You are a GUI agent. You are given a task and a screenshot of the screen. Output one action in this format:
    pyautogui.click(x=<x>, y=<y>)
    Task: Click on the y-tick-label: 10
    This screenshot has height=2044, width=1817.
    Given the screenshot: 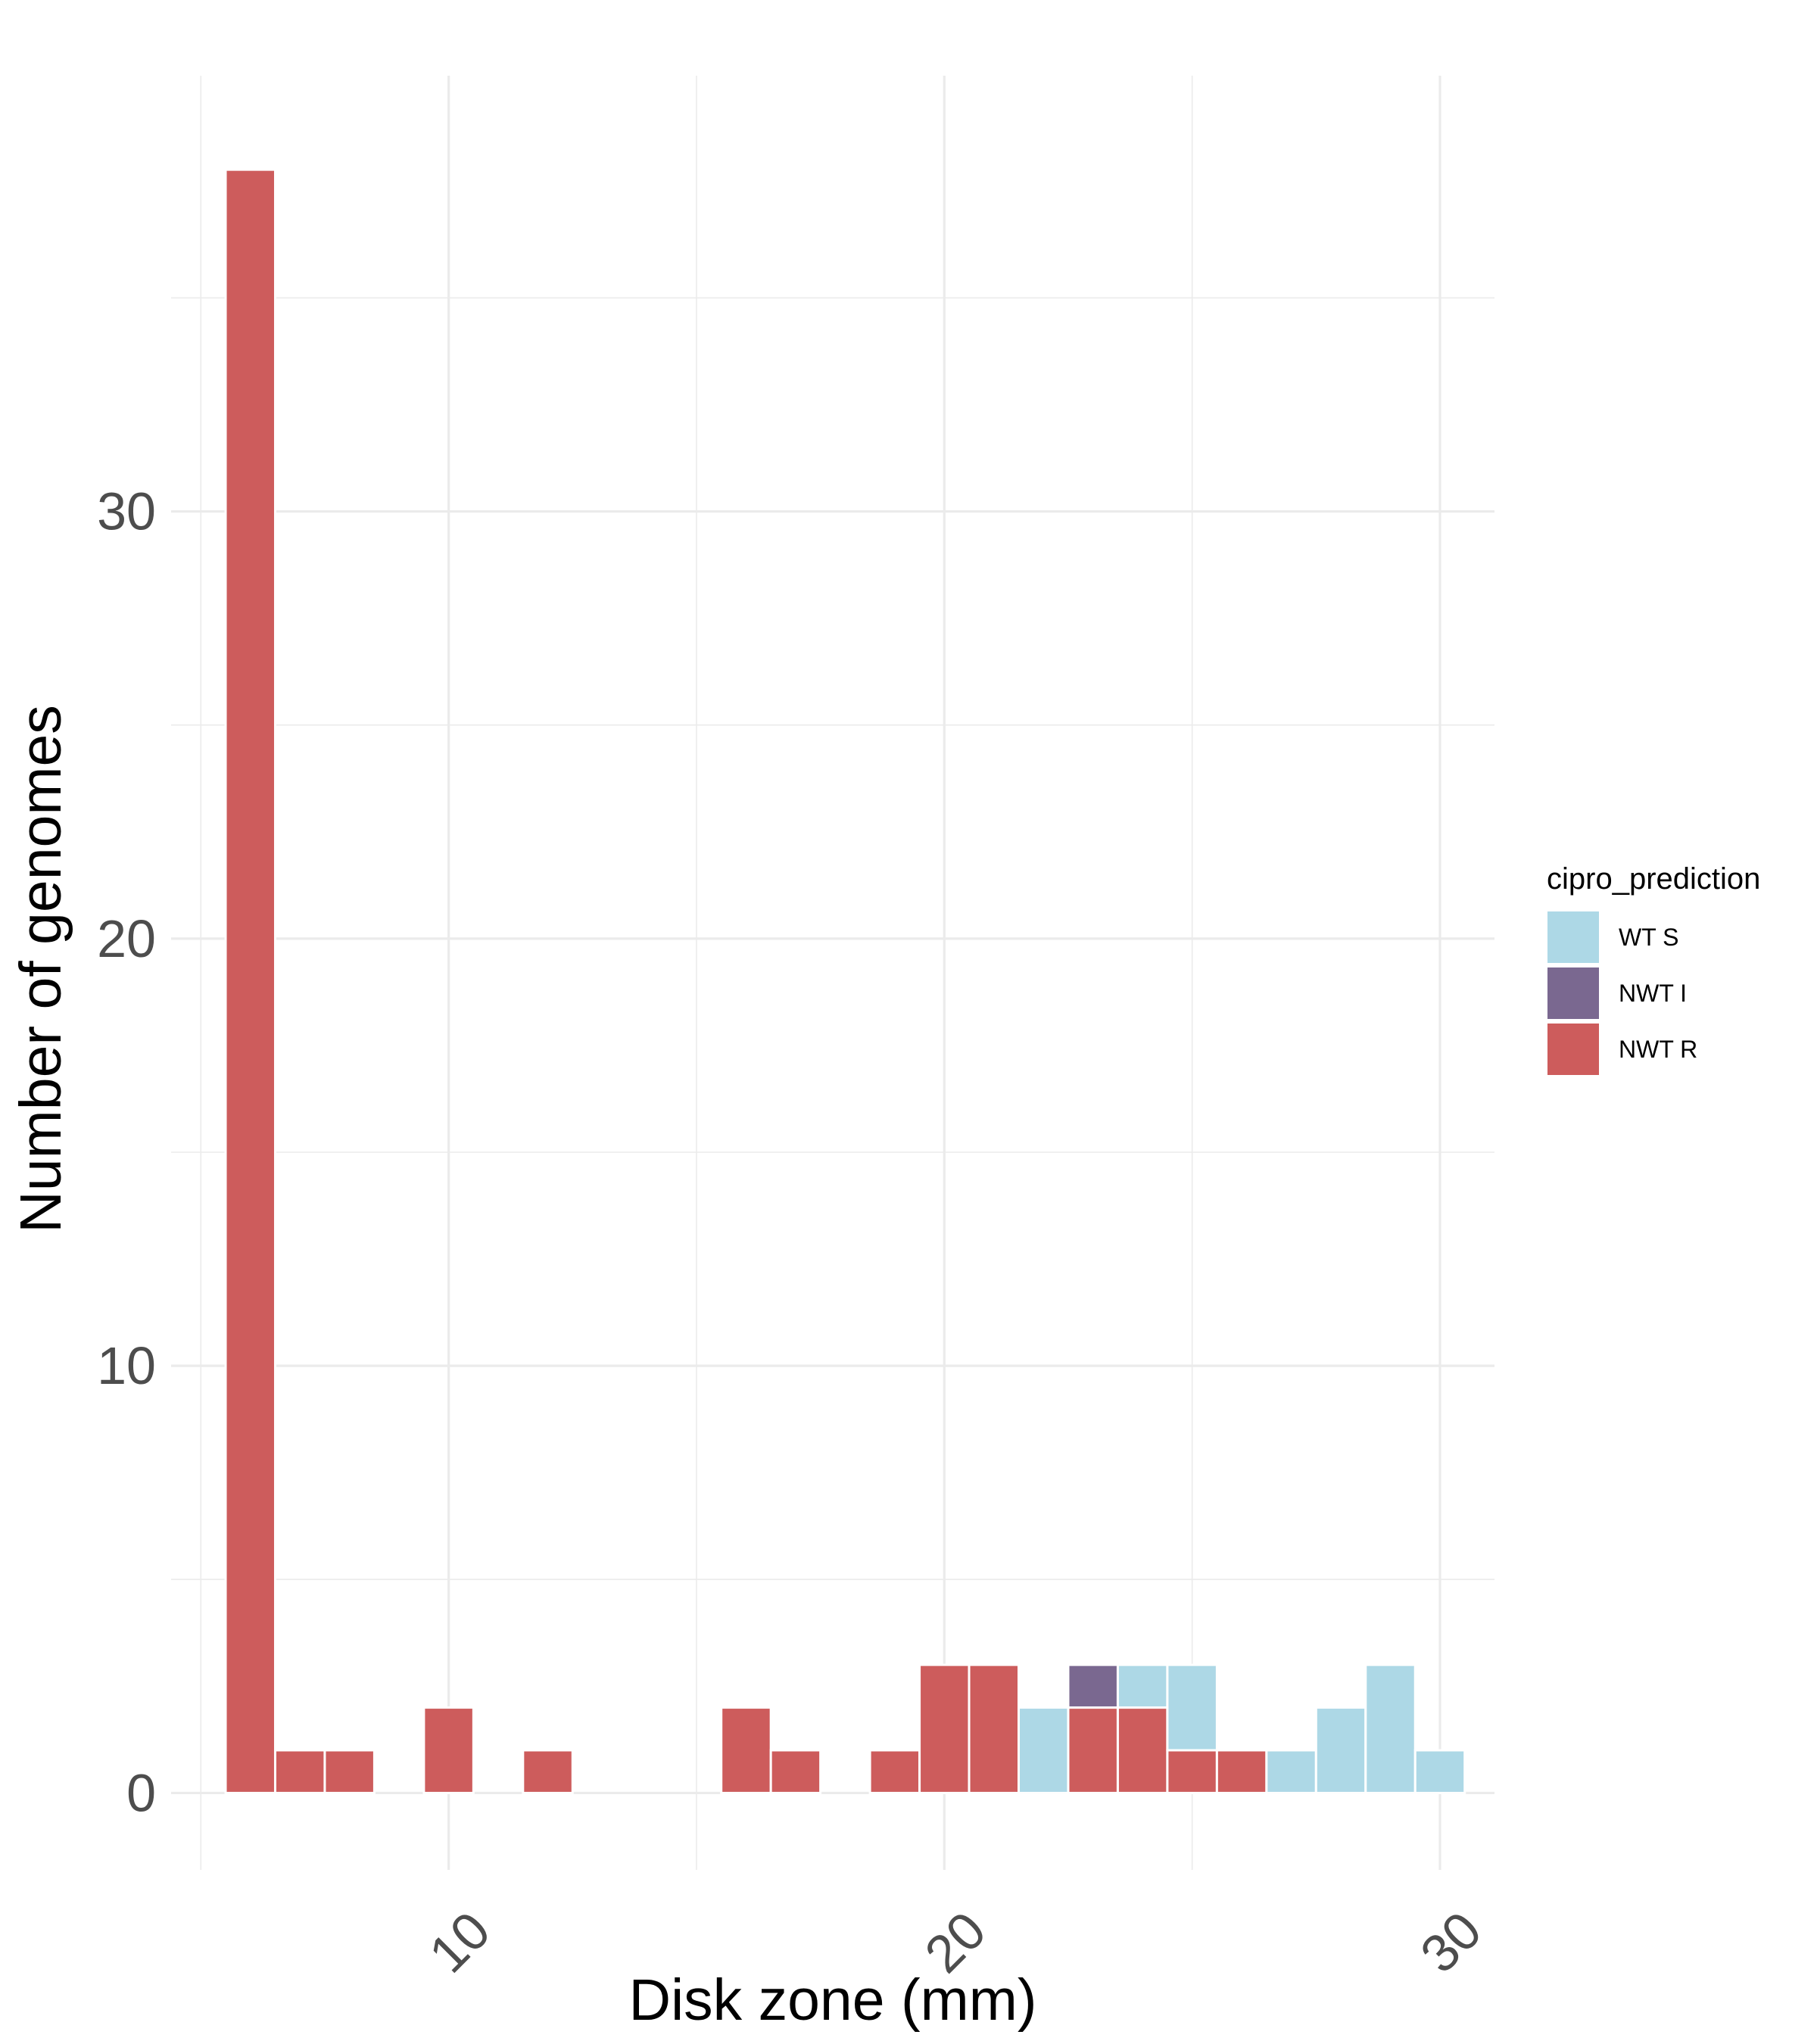 What is the action you would take?
    pyautogui.click(x=126, y=1365)
    